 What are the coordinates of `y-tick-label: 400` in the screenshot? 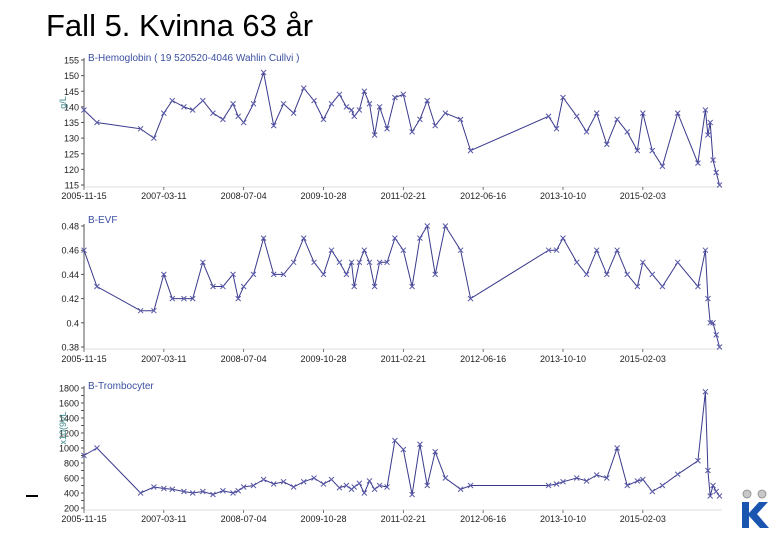 It's located at (71, 494).